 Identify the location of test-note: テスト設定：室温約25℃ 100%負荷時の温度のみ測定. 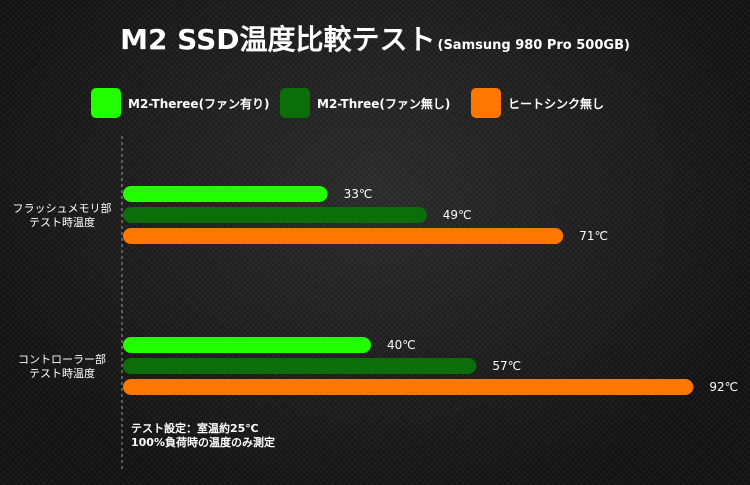
(203, 436).